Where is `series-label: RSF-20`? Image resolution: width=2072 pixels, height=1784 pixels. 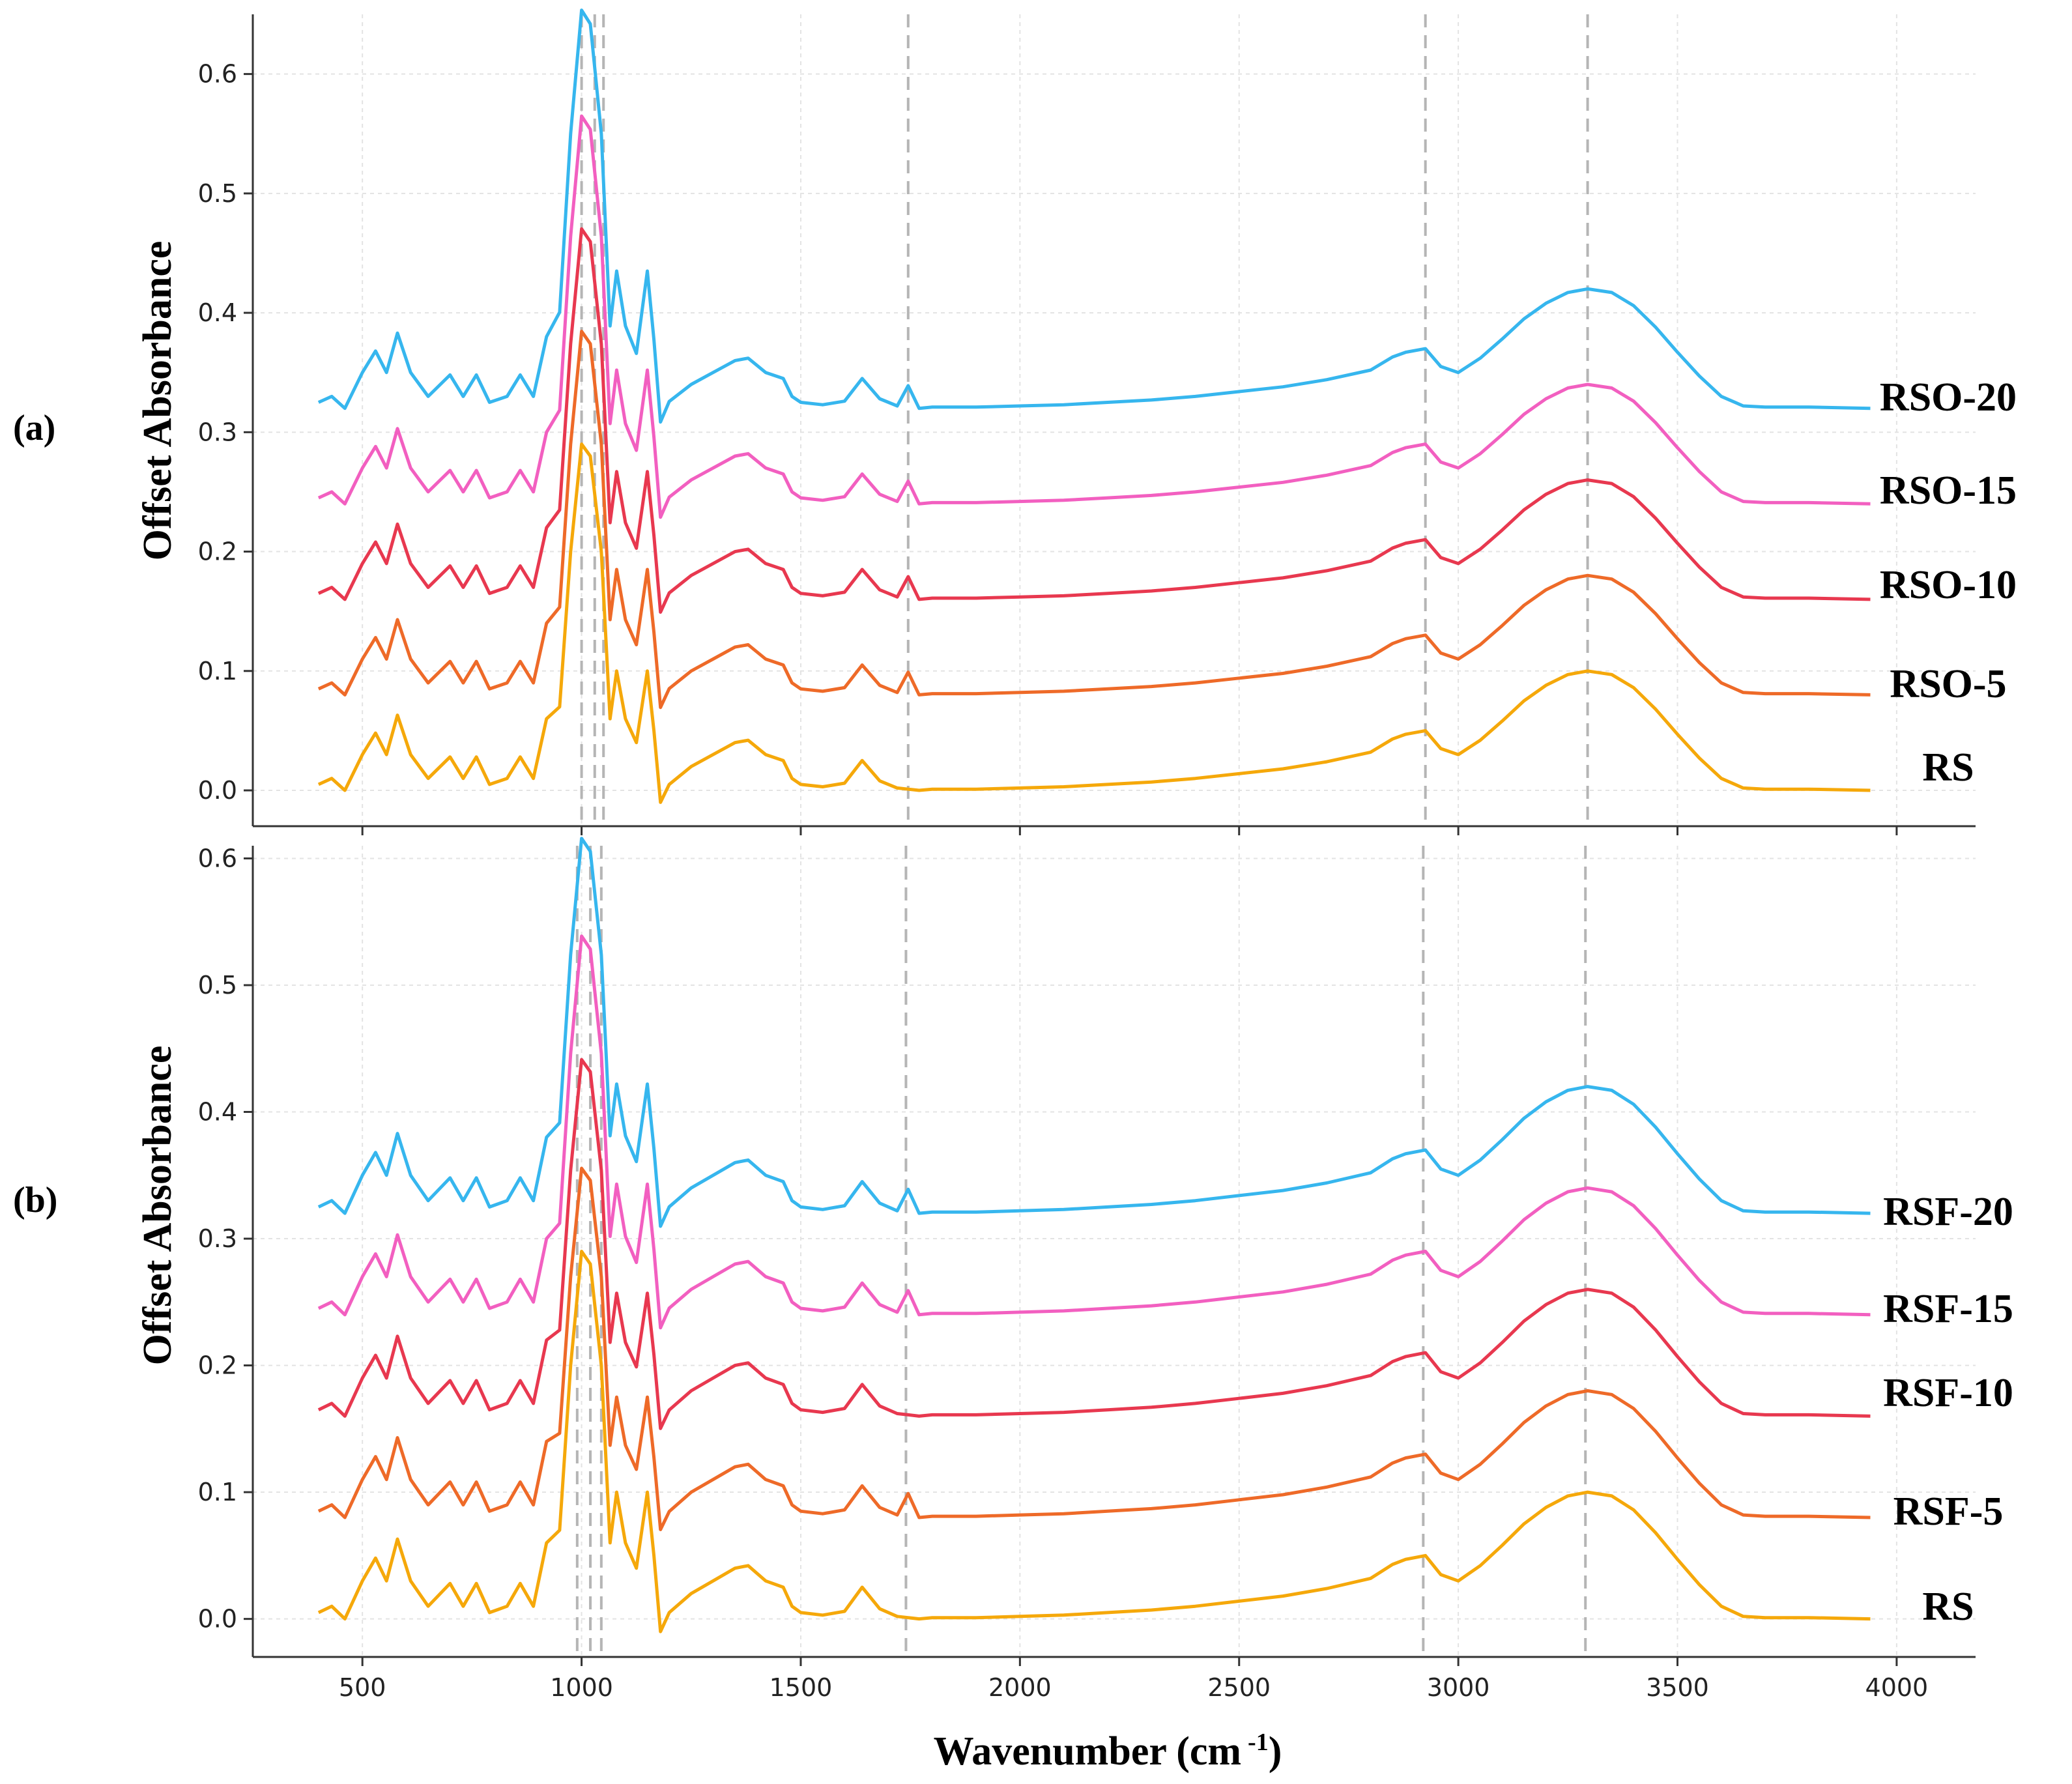
series-label: RSF-20 is located at coordinates (1948, 1212).